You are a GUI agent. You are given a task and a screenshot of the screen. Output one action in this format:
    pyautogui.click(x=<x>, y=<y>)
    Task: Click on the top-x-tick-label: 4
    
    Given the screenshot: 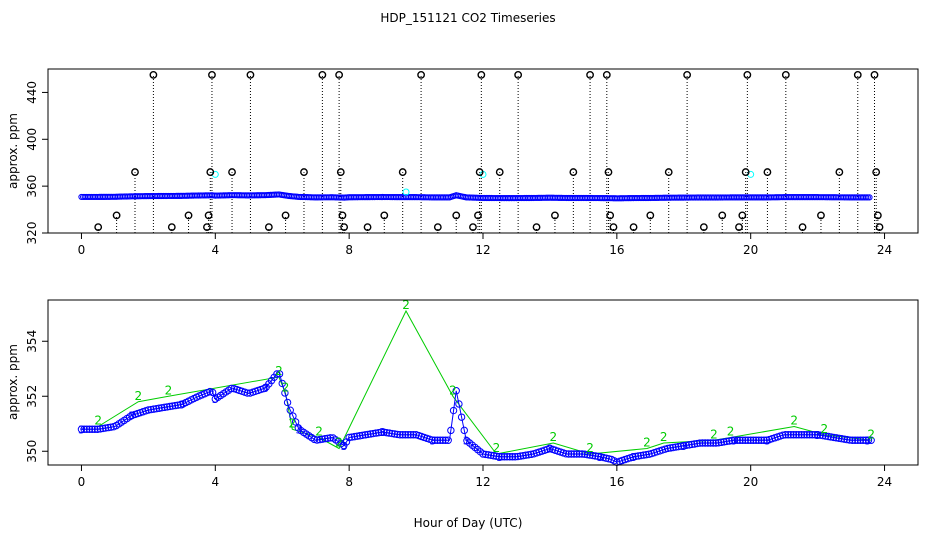 What is the action you would take?
    pyautogui.click(x=215, y=250)
    